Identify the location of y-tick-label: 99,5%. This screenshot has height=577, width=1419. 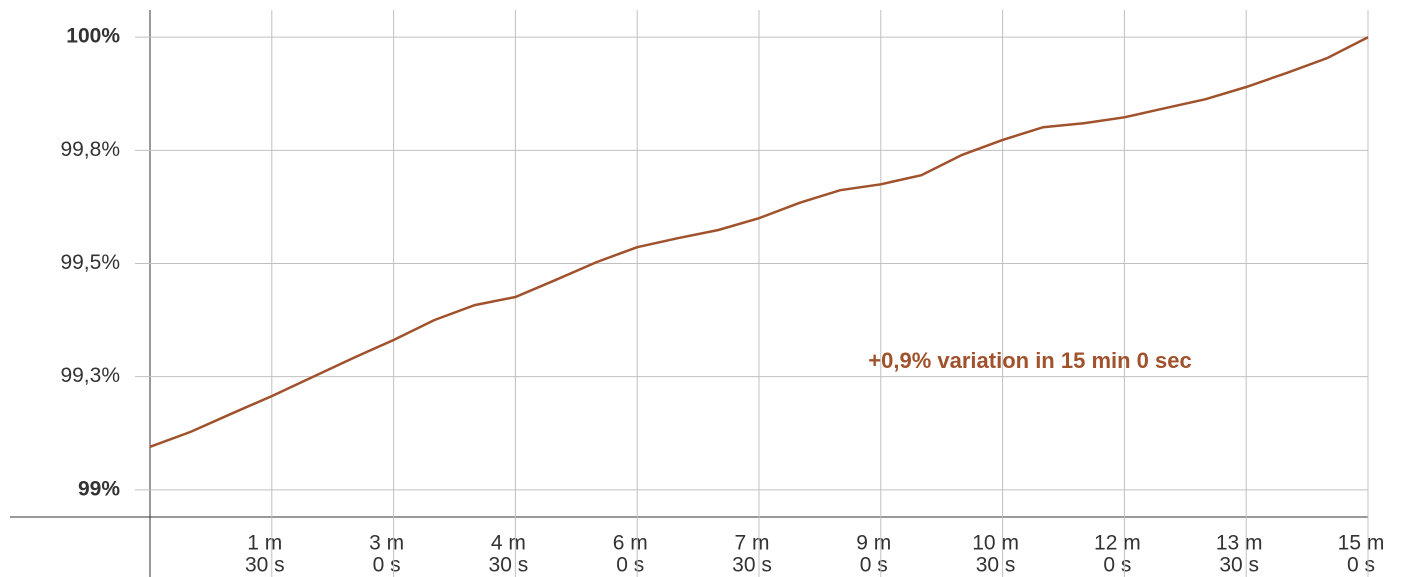
(90, 262).